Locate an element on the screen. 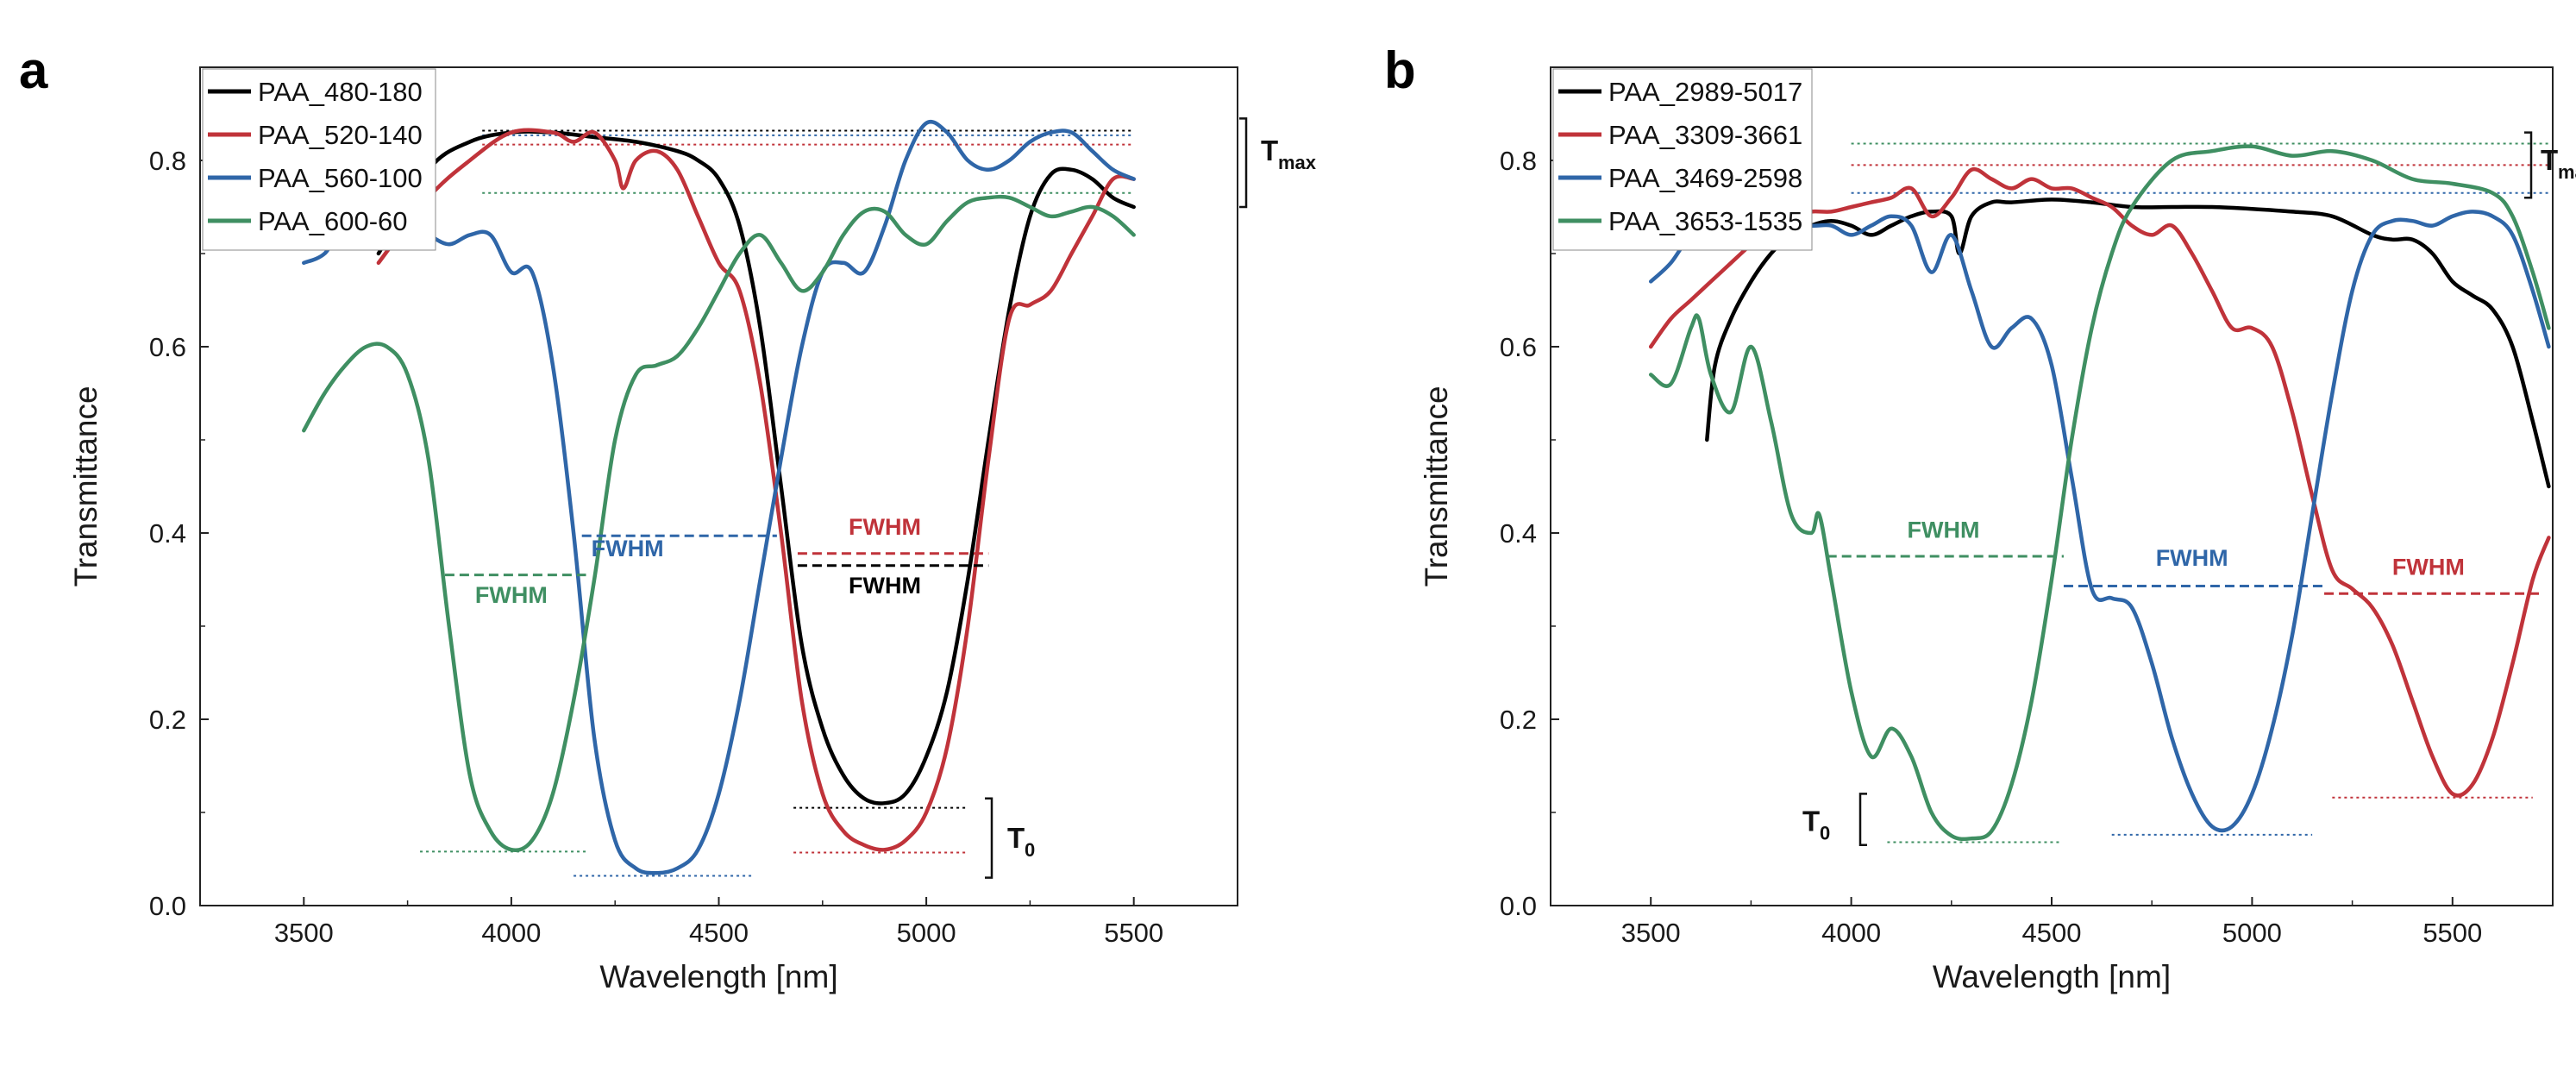 This screenshot has height=1066, width=2576. legend-entry-label: PAA_560-100 is located at coordinates (340, 178).